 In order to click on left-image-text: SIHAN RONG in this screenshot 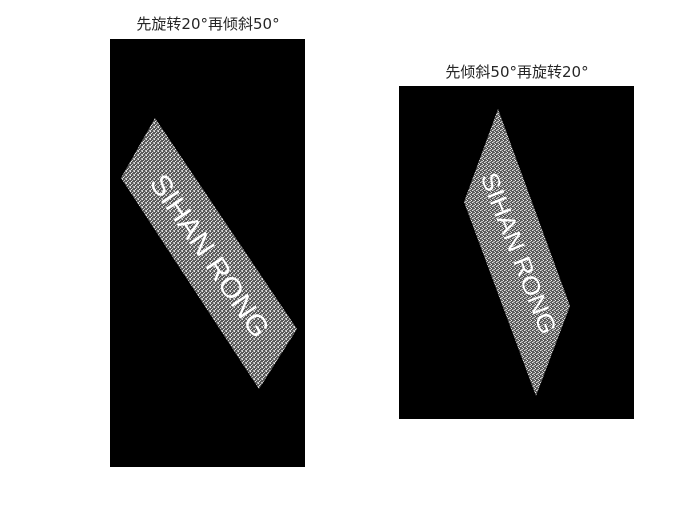, I will do `click(209, 256)`.